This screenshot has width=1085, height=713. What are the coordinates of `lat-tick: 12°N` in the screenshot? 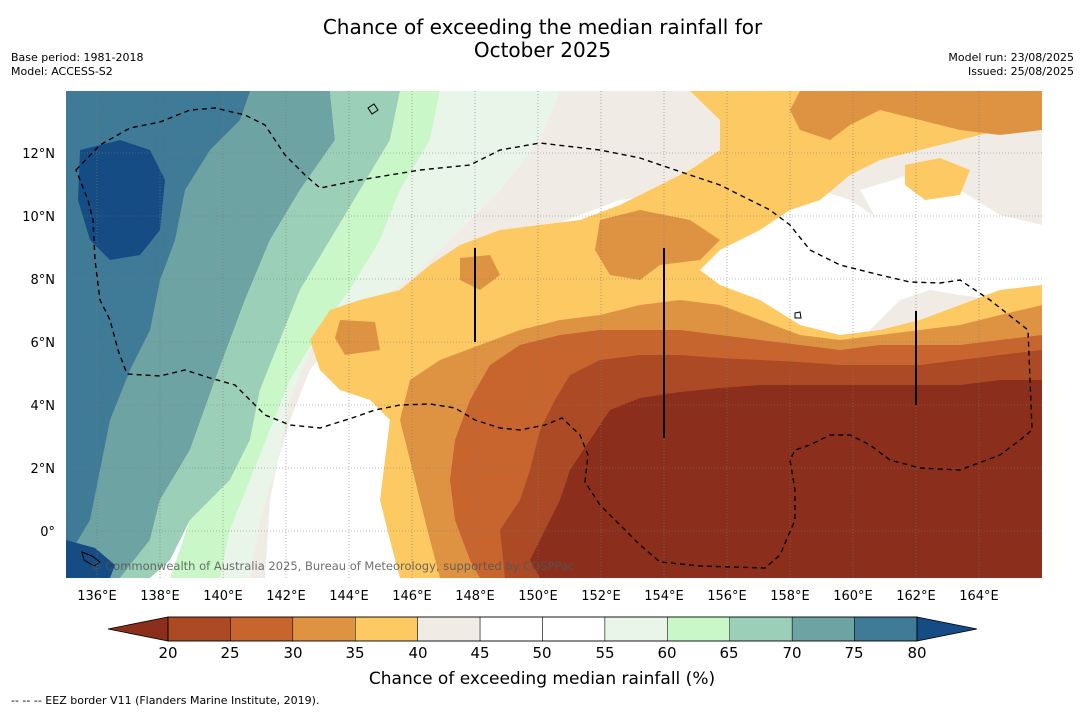 It's located at (38, 154).